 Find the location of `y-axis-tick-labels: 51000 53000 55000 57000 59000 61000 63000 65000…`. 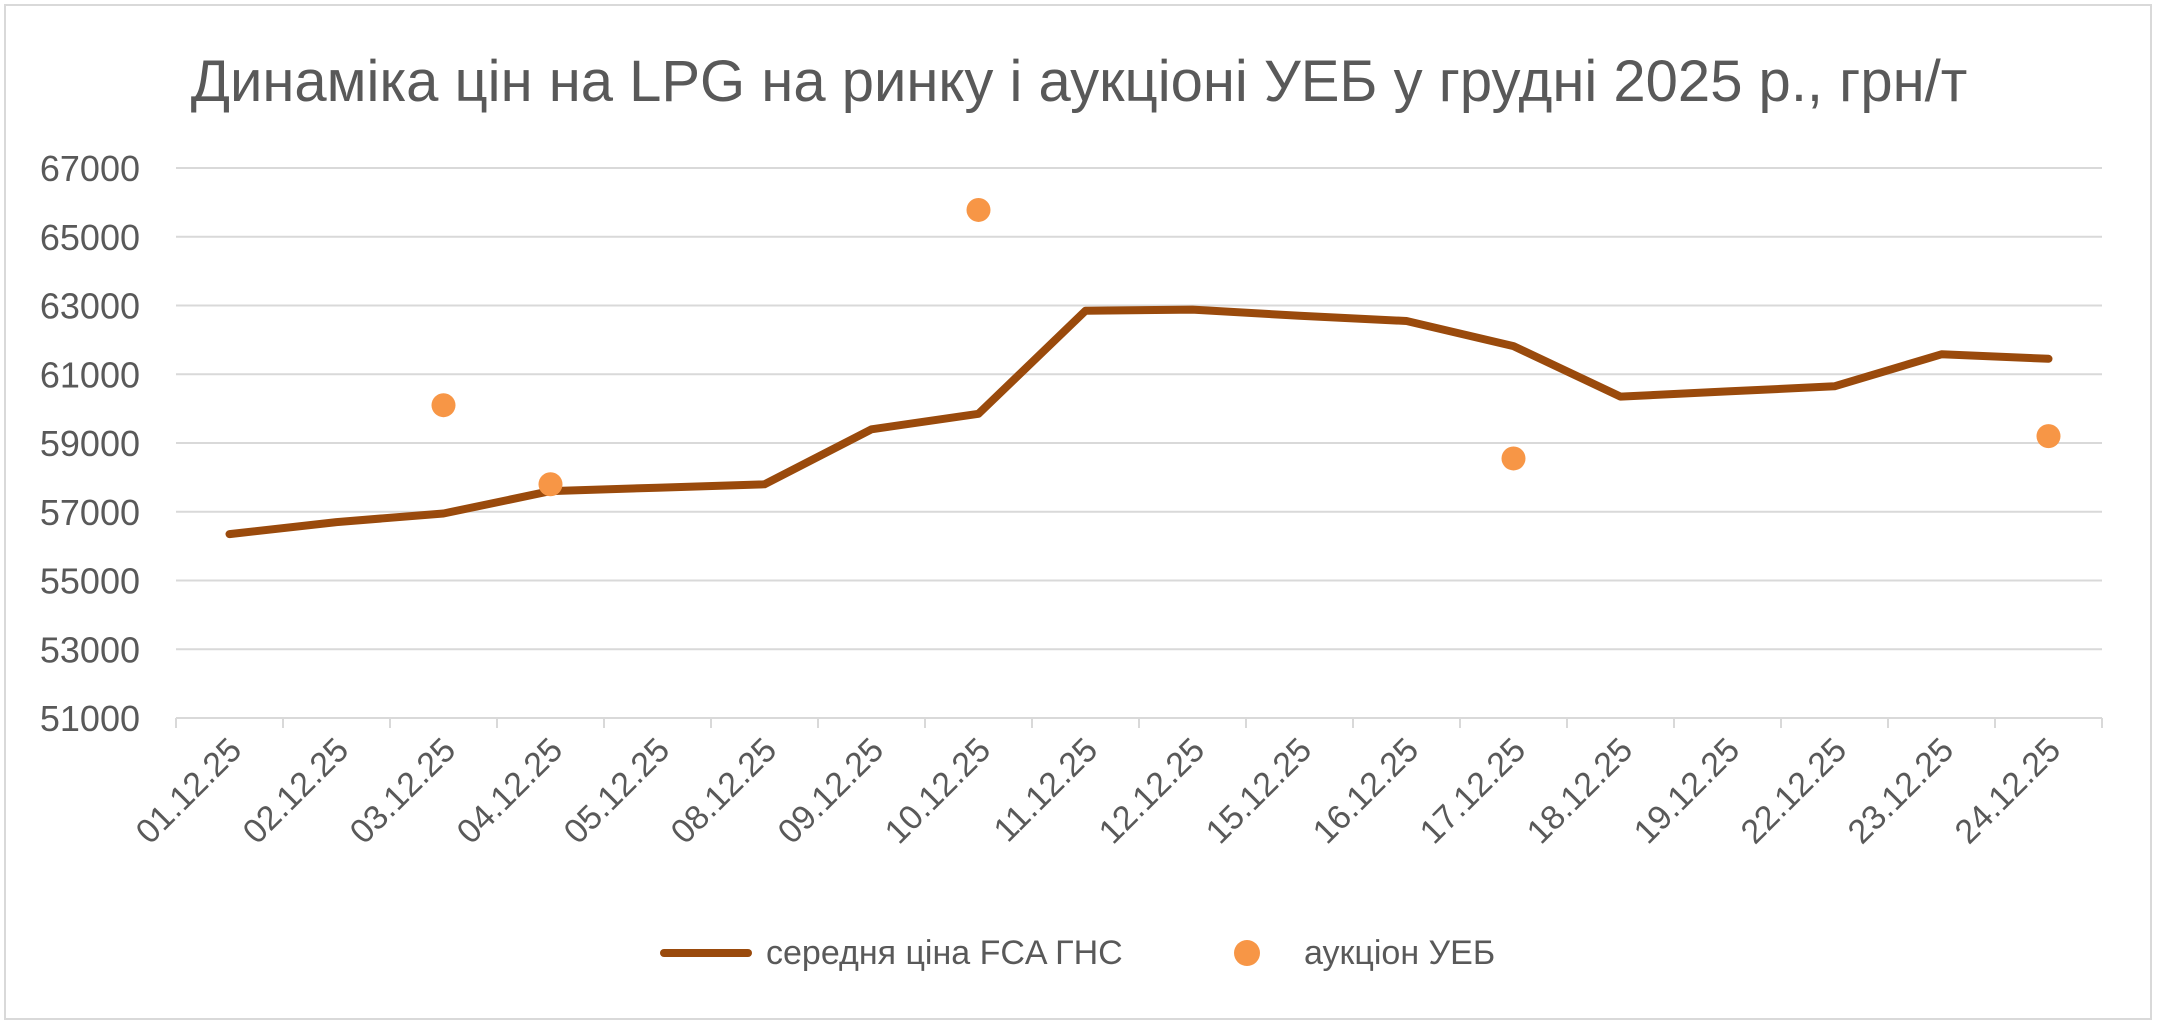

y-axis-tick-labels: 51000 53000 55000 57000 59000 61000 63000 65000… is located at coordinates (90, 443).